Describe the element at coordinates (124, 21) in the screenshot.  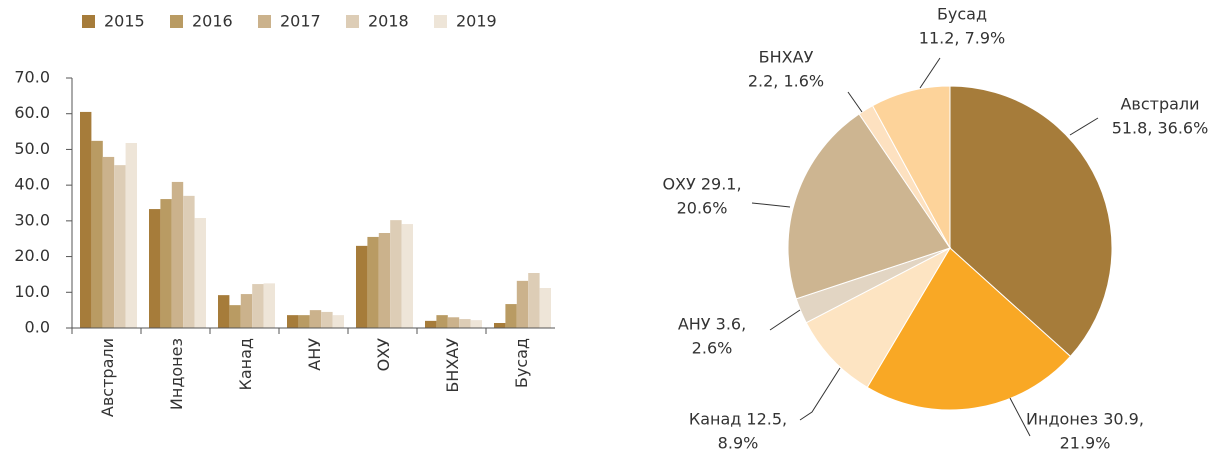
I see `legend-label: 2015` at that location.